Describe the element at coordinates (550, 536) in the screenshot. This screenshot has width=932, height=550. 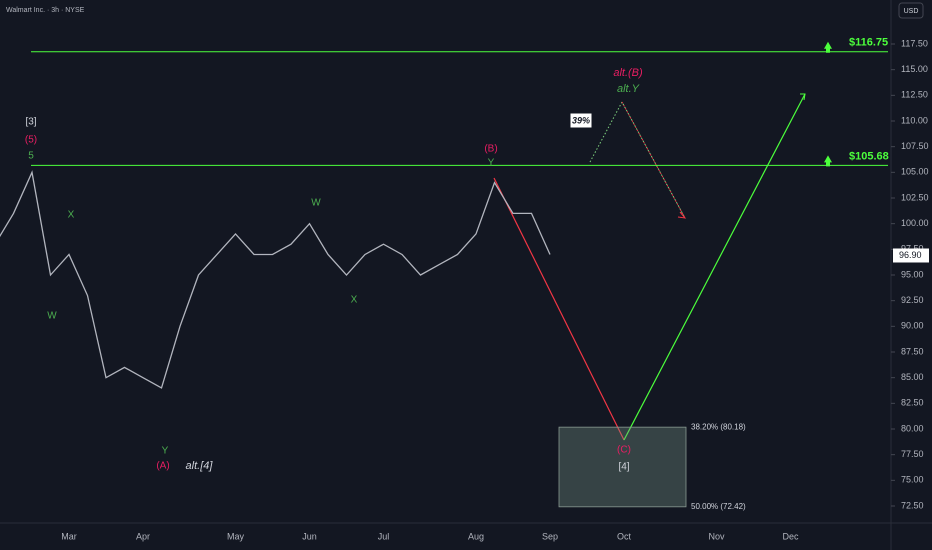
I see `x-tick-label: Sep` at that location.